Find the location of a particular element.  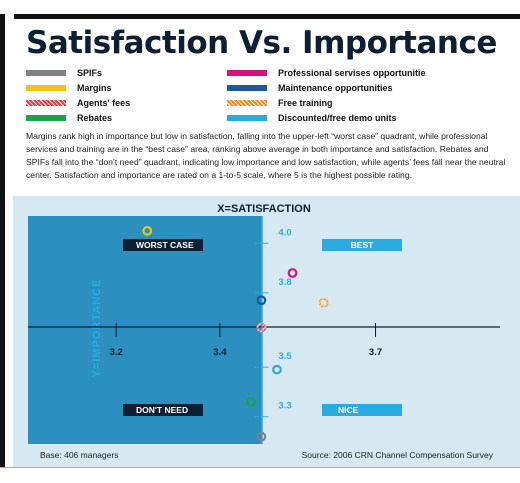

y-axis-ticks: 4.0 3.8 3.5 3.3 is located at coordinates (273, 322).